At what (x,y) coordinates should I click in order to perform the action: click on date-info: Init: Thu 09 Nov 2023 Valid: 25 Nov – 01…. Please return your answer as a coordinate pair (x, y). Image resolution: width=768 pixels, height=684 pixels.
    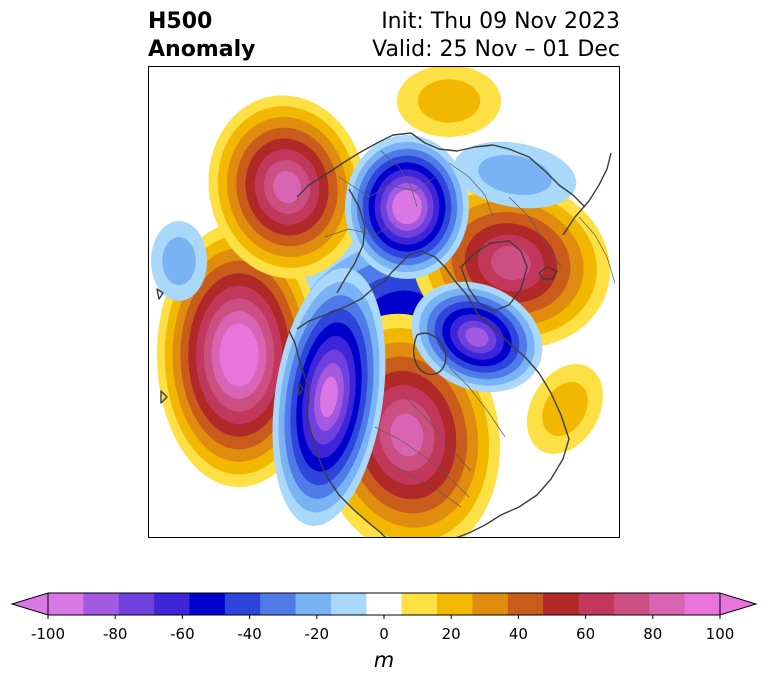
    Looking at the image, I should click on (496, 36).